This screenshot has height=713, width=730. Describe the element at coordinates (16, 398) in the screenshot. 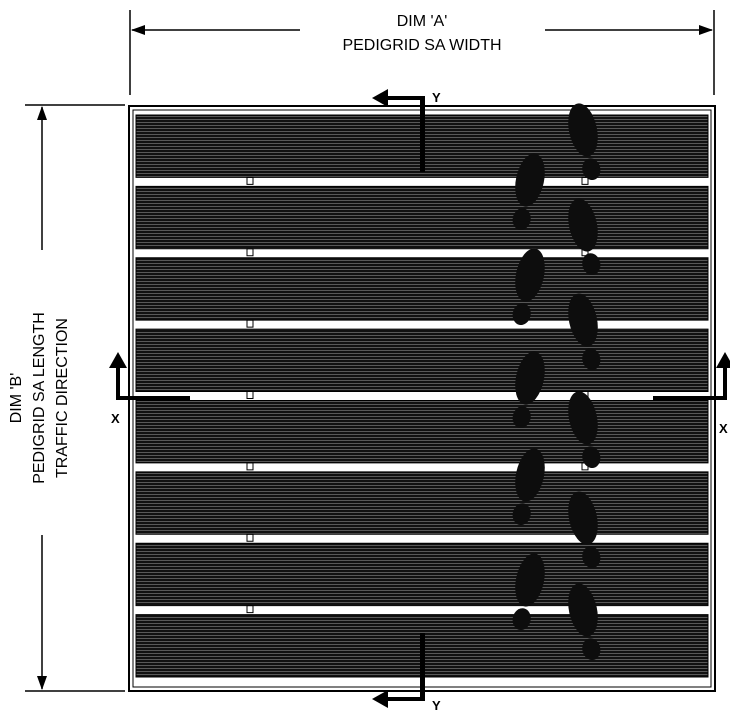

I see `length-label-line1: DIM 'B'` at that location.